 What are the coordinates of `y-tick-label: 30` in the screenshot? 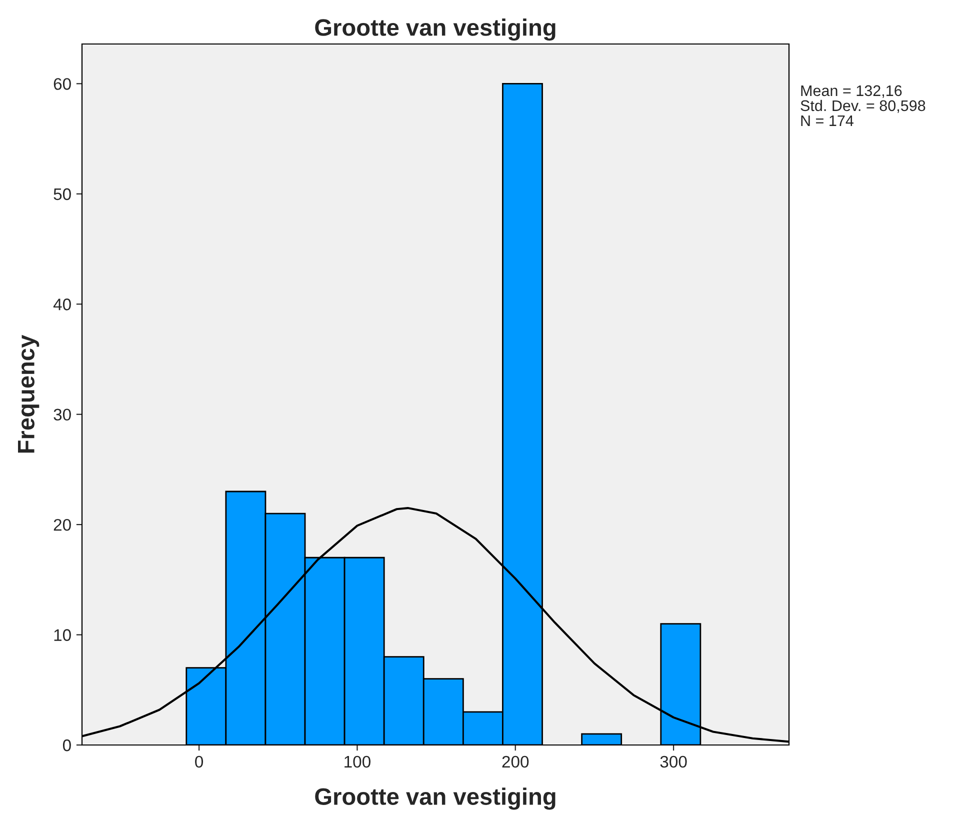 It's located at (62, 414).